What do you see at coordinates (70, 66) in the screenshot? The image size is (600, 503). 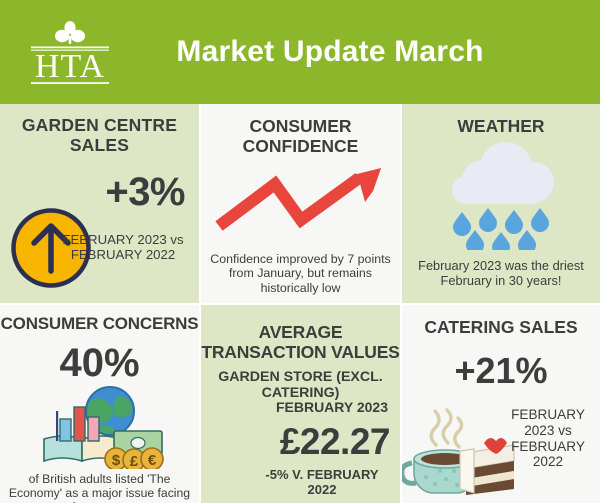 I see `svg-text: HTA` at bounding box center [70, 66].